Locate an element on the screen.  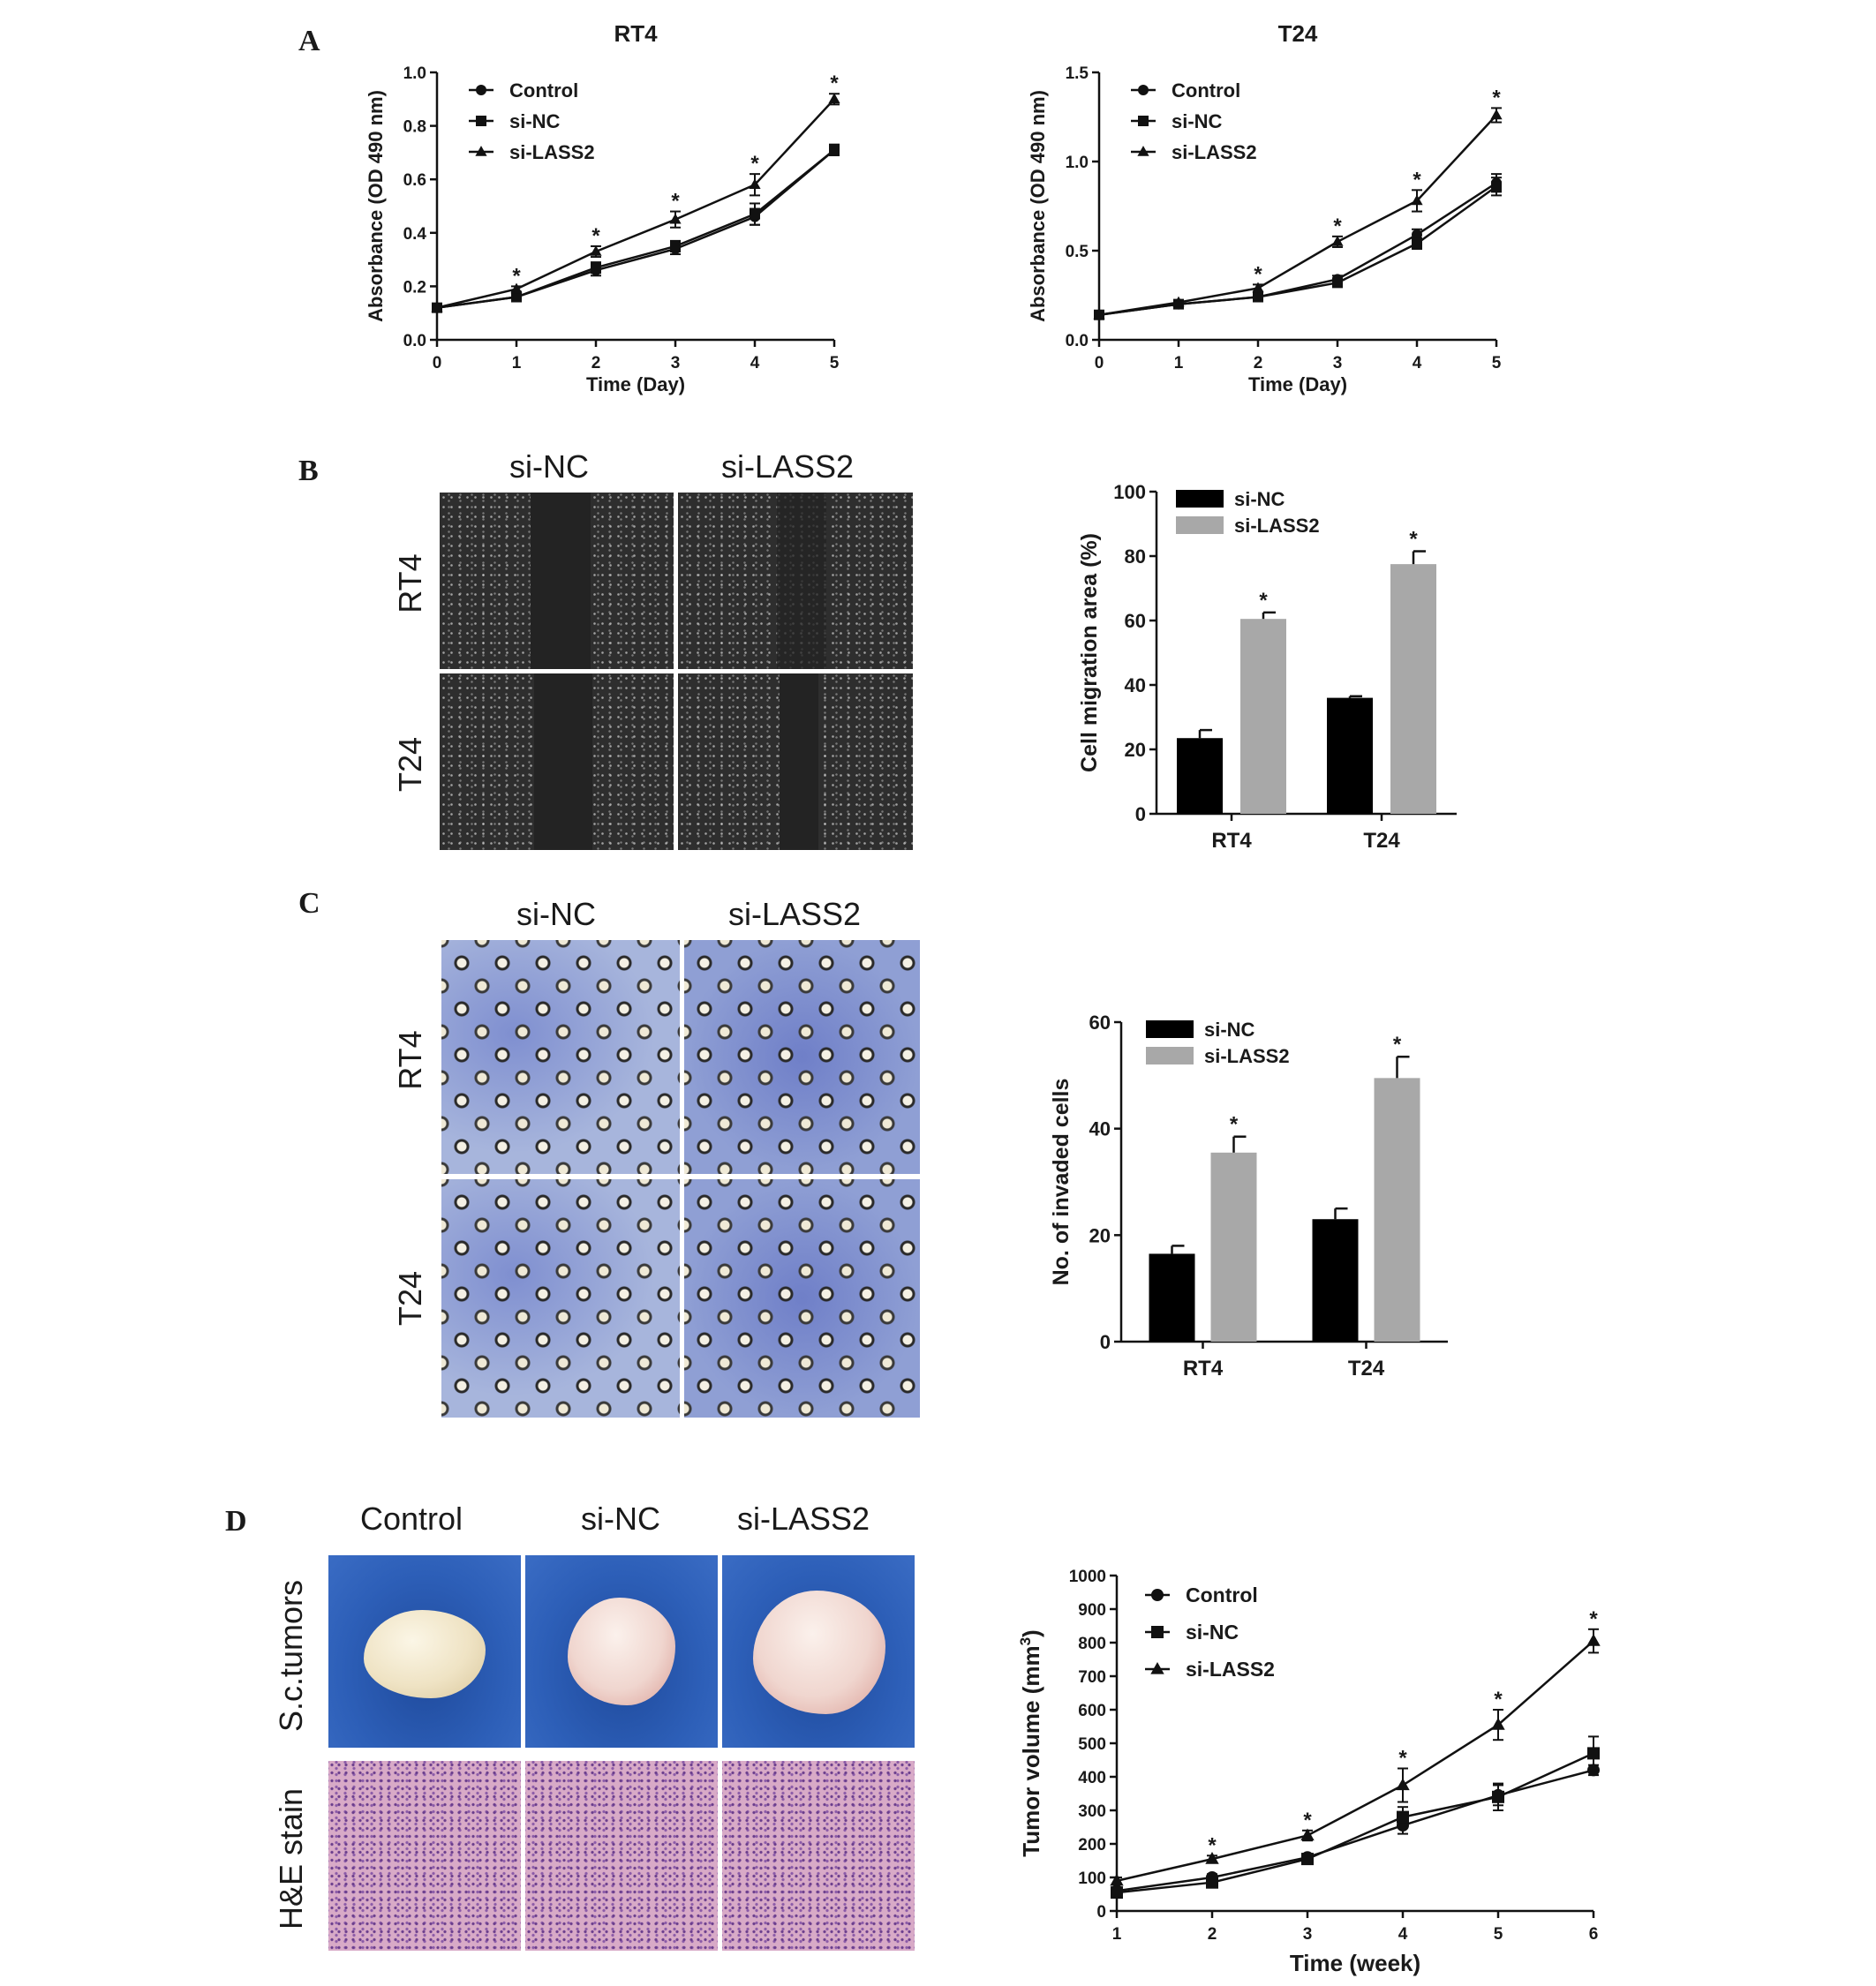
tumor-row-label-sc-tumors: S.c.tumors is located at coordinates (291, 1656).